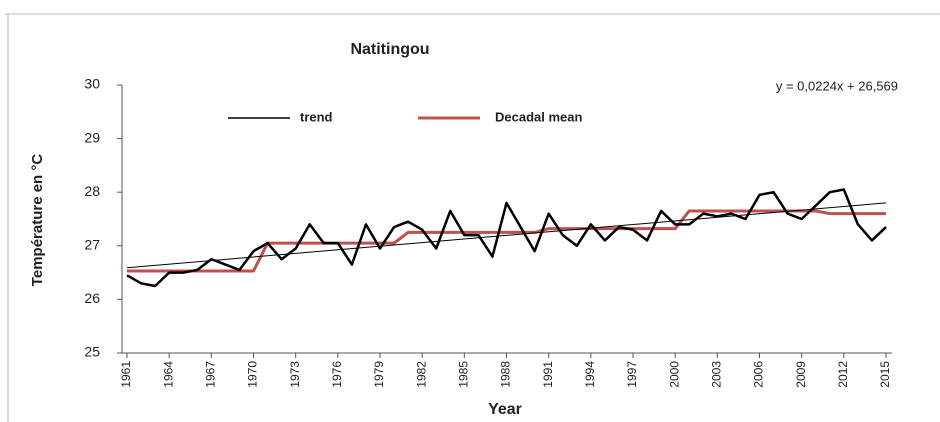 This screenshot has height=422, width=940. Describe the element at coordinates (538, 116) in the screenshot. I see `legend-label: Decadal mean` at that location.